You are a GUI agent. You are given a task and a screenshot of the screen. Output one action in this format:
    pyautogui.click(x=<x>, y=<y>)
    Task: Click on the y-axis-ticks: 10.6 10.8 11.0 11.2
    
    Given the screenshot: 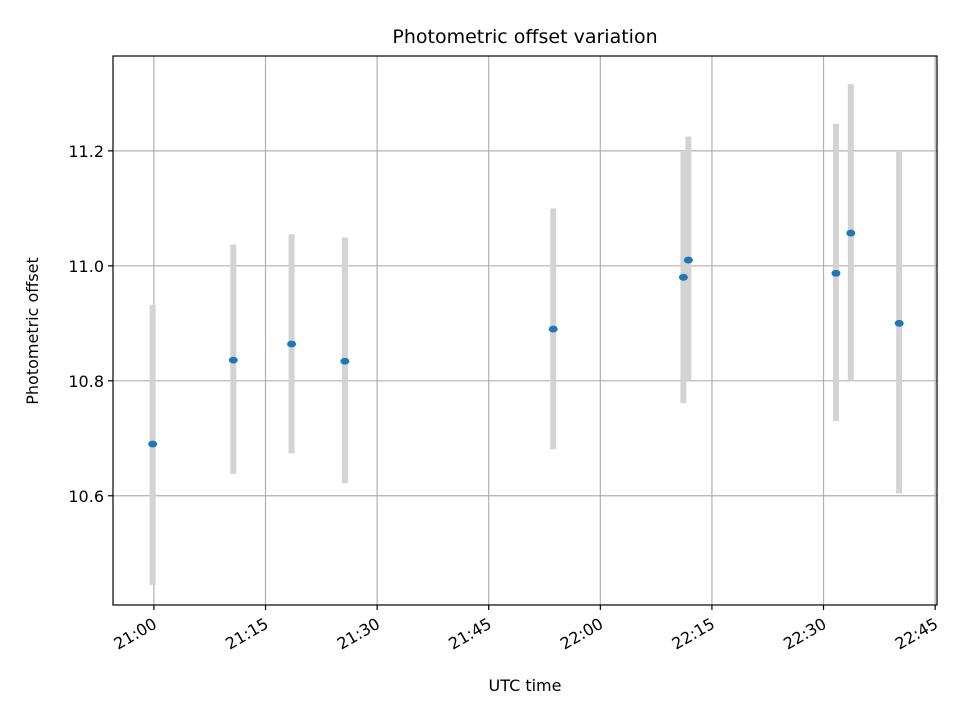 What is the action you would take?
    pyautogui.click(x=90, y=324)
    